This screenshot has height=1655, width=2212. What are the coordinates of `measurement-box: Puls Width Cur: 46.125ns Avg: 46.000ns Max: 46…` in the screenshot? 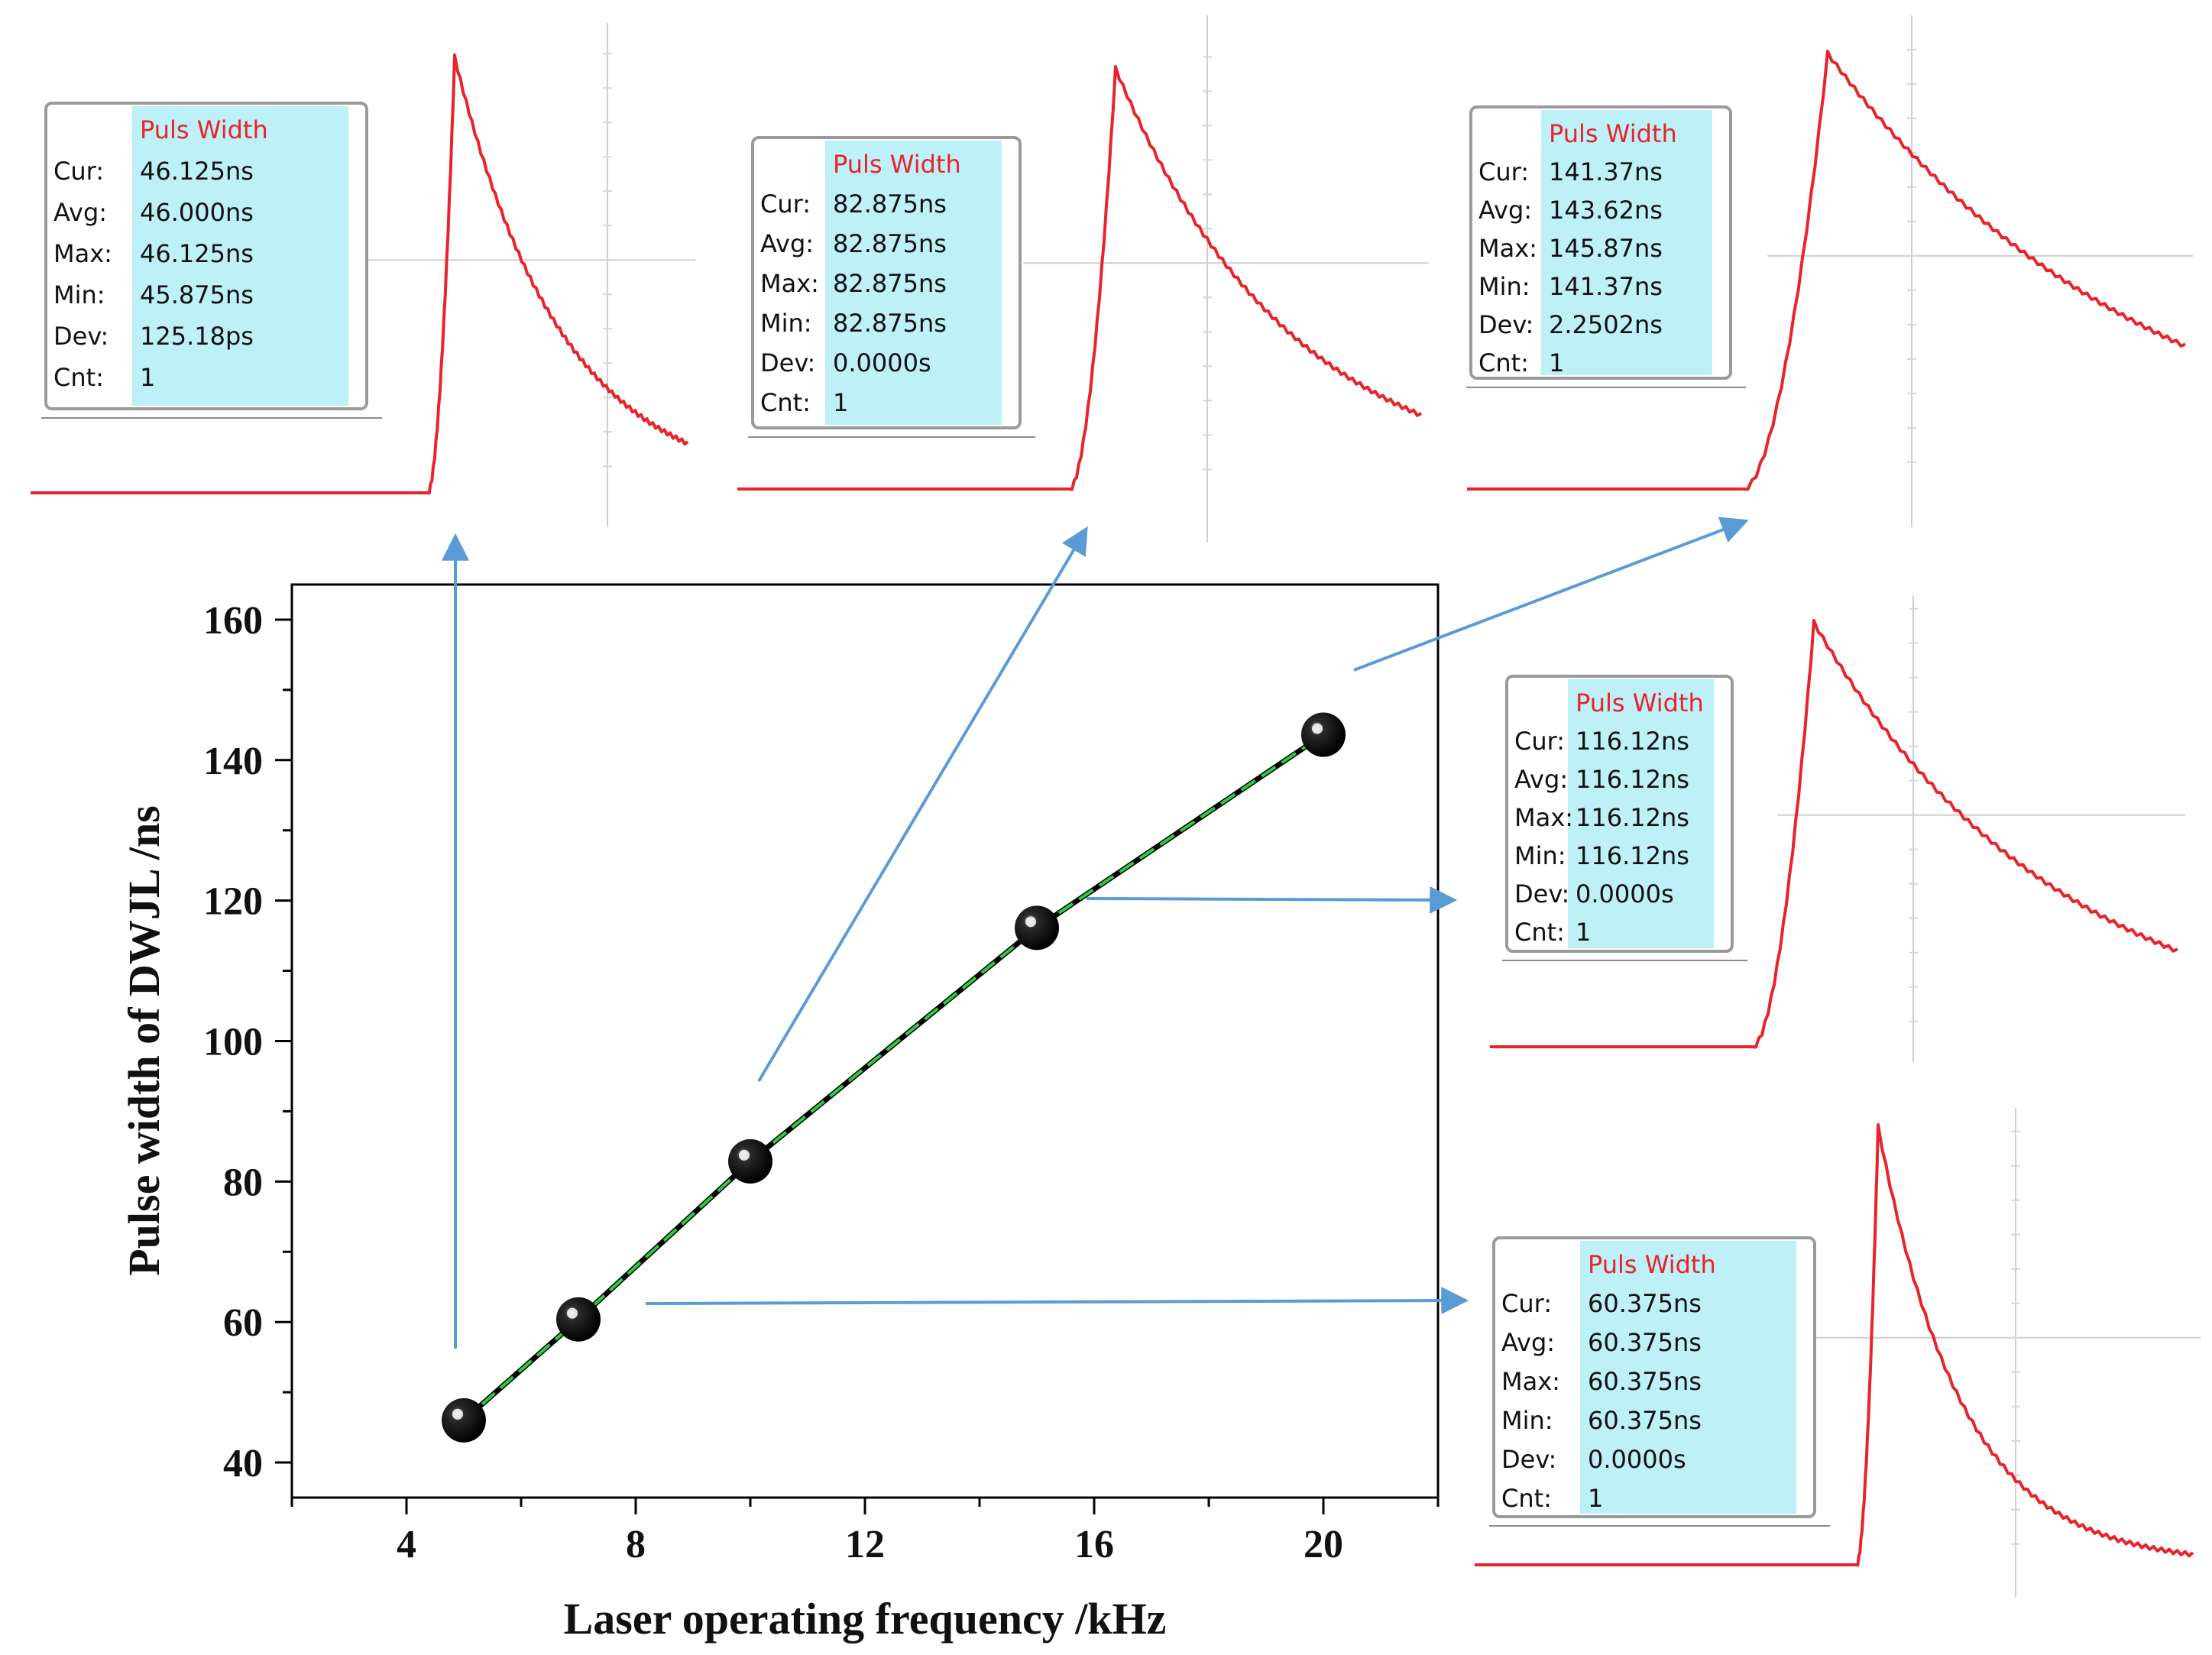 It's located at (211, 260).